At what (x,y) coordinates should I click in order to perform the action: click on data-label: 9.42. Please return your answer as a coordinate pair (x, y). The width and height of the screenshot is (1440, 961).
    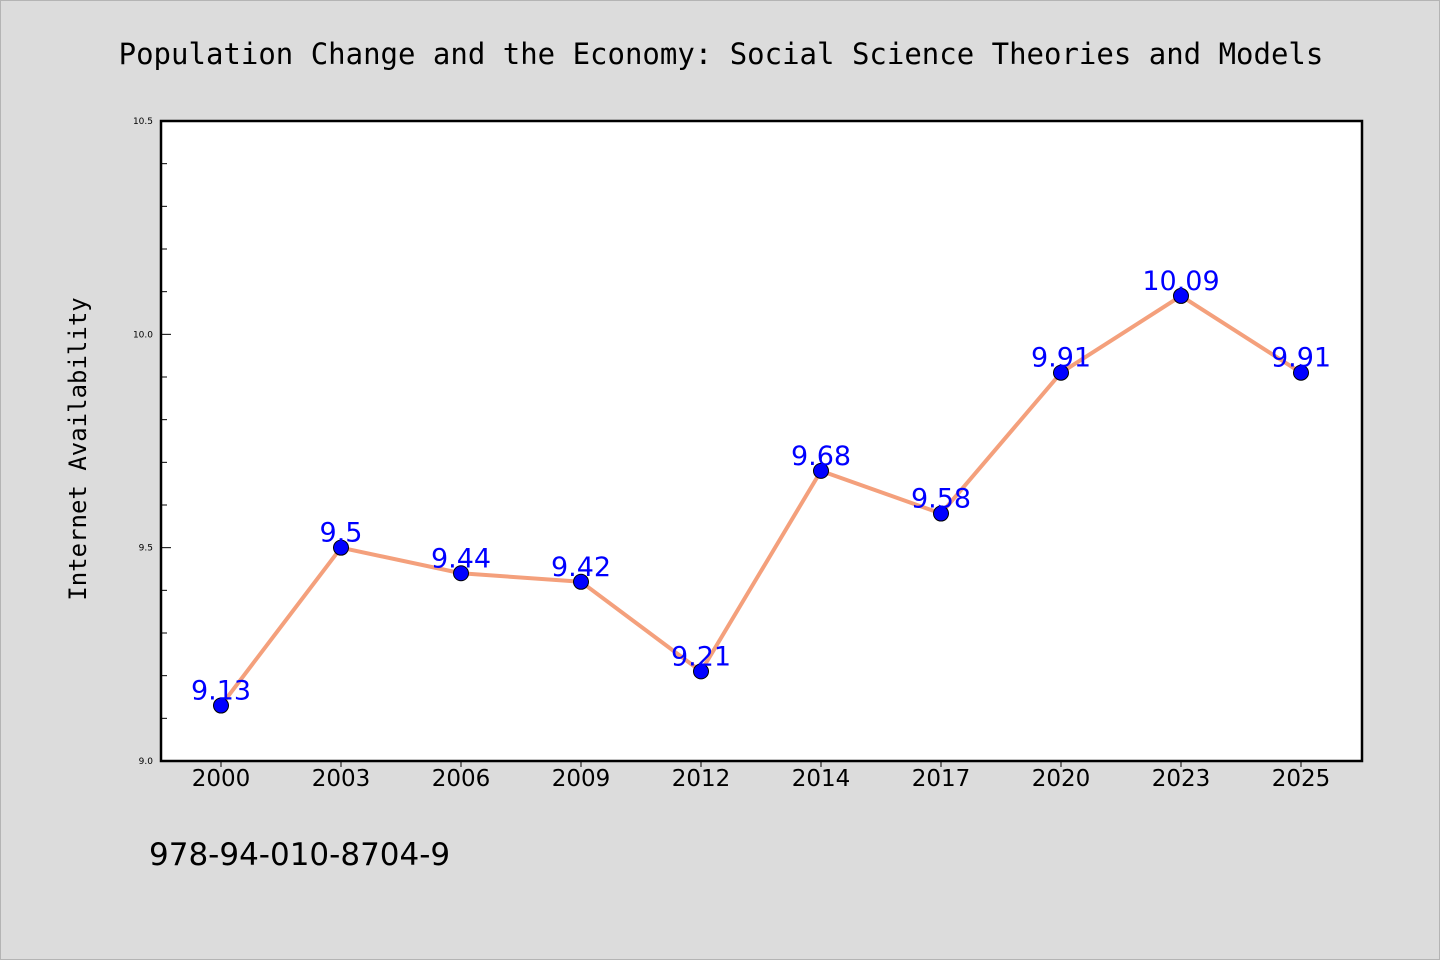
    Looking at the image, I should click on (581, 567).